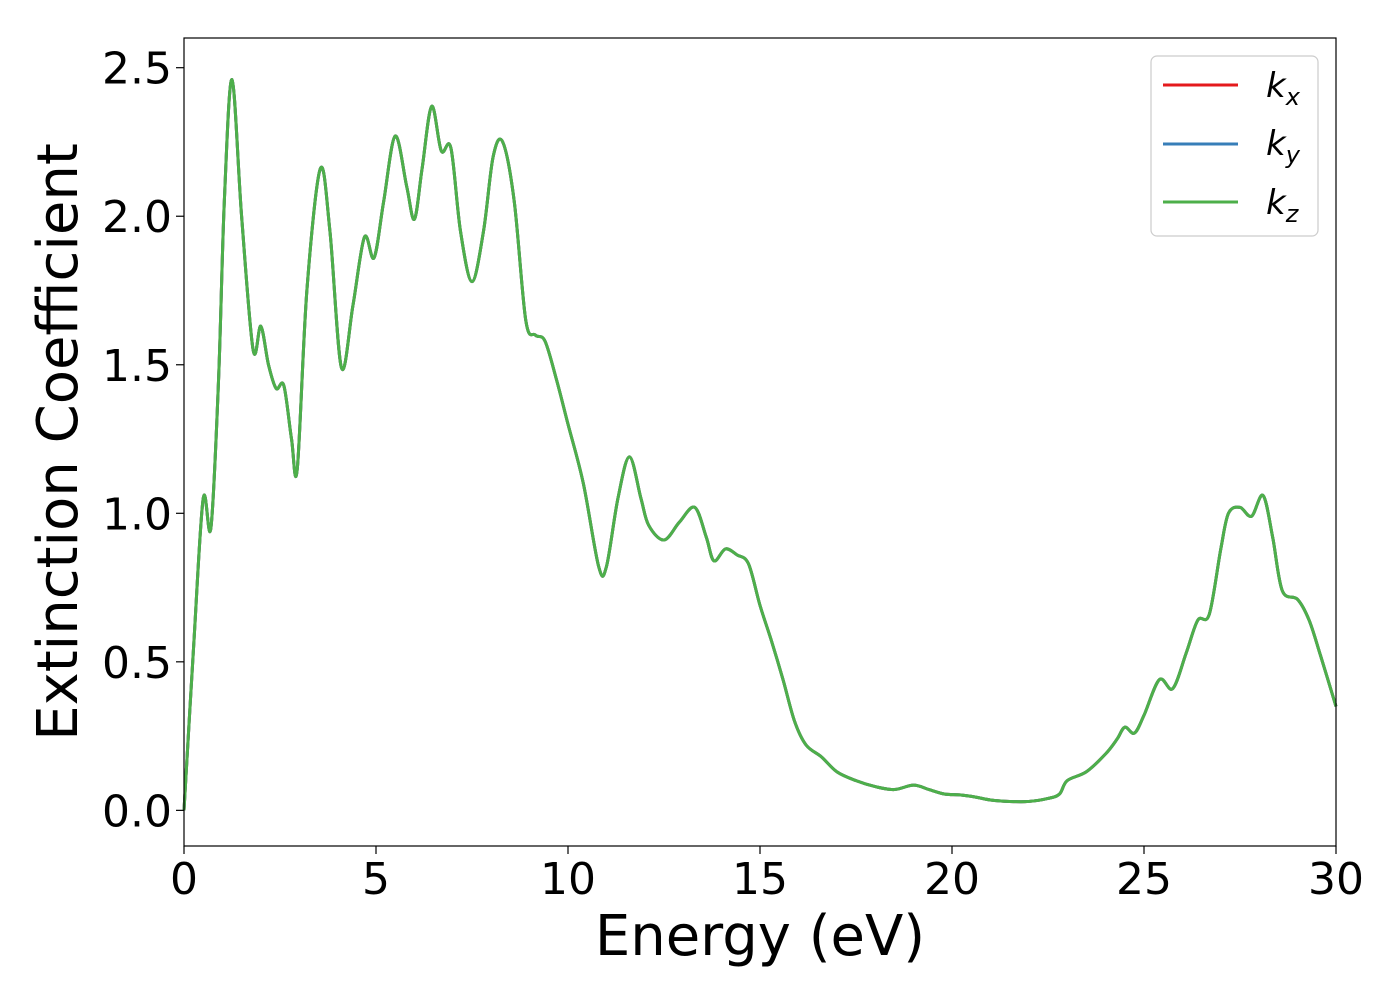 The height and width of the screenshot is (1000, 1400). I want to click on legend-label-ky-sub: y, so click(1293, 155).